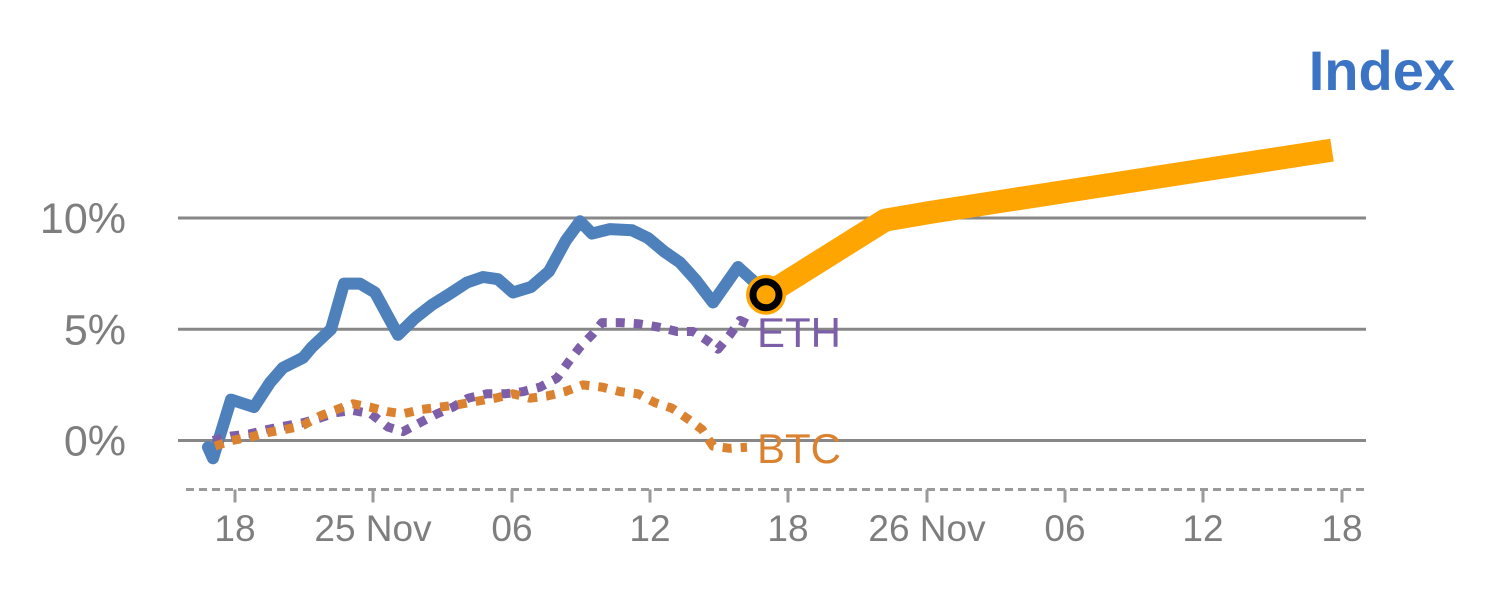 The image size is (1500, 600). Describe the element at coordinates (927, 528) in the screenshot. I see `x-tick-label: 26 Nov` at that location.